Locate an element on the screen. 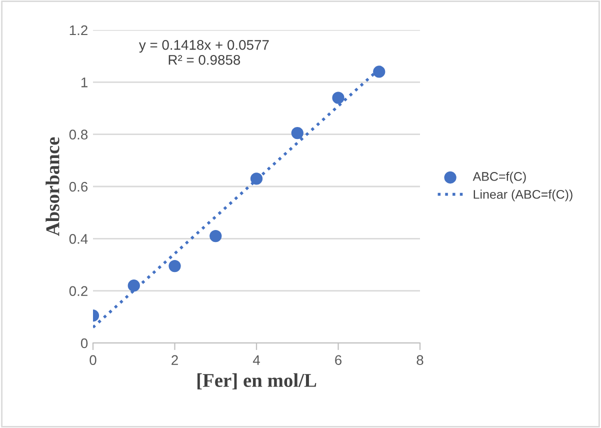 This screenshot has height=428, width=601. y-tick-label: 0.4 is located at coordinates (78, 239).